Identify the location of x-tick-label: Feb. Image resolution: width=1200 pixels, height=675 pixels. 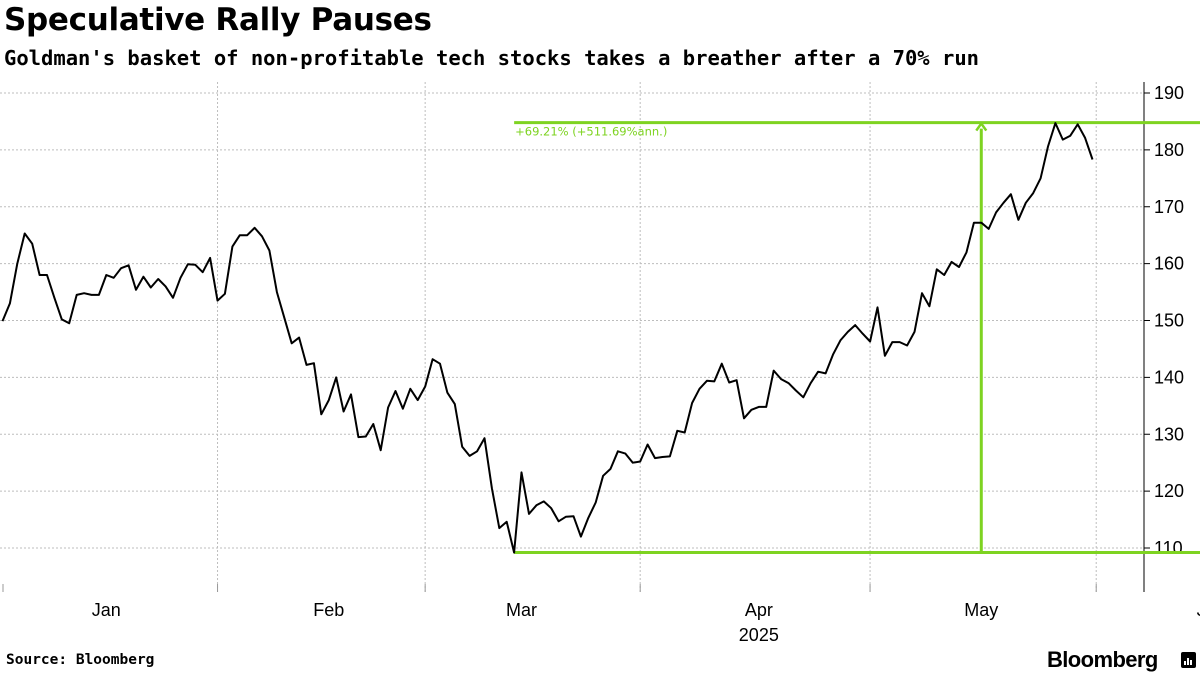
(328, 610).